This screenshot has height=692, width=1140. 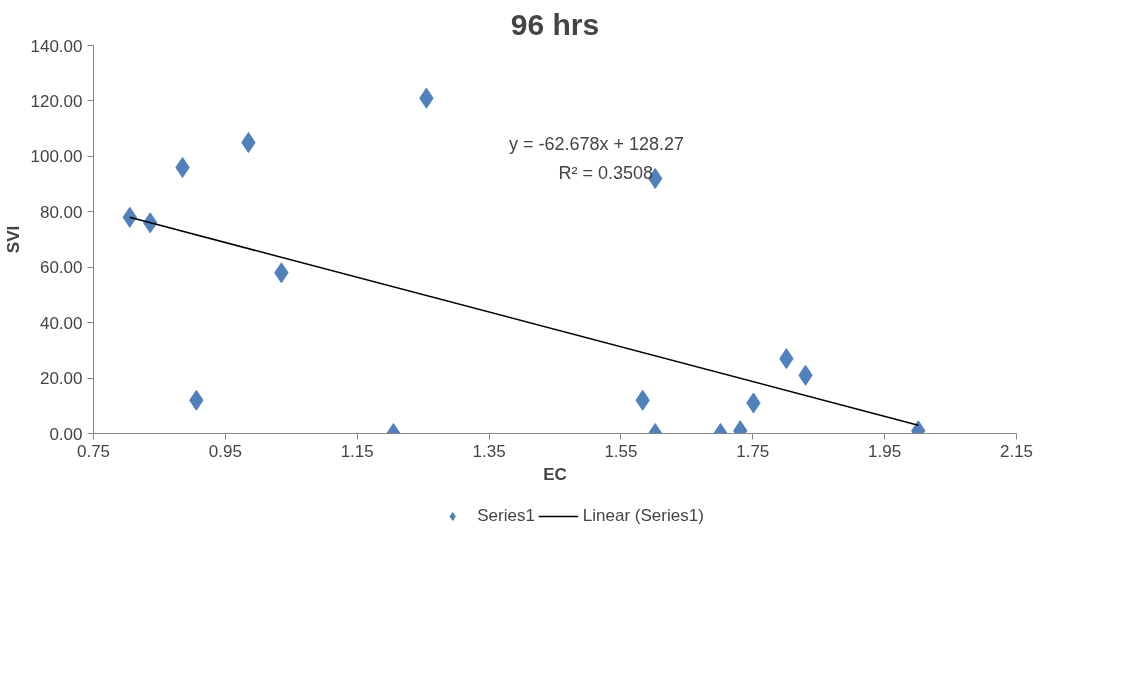 I want to click on y-tick-label: 80.00, so click(x=61, y=212).